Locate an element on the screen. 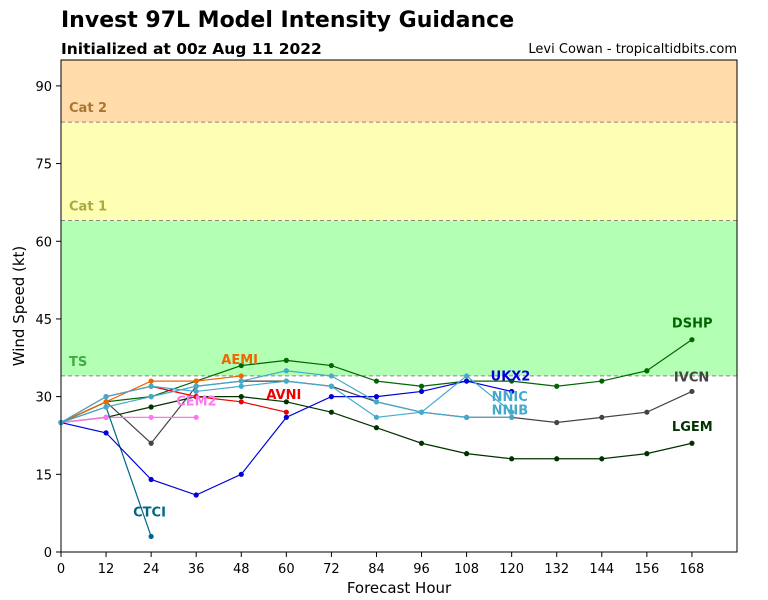 The height and width of the screenshot is (600, 768). y-tick-label: 75 is located at coordinates (43, 165).